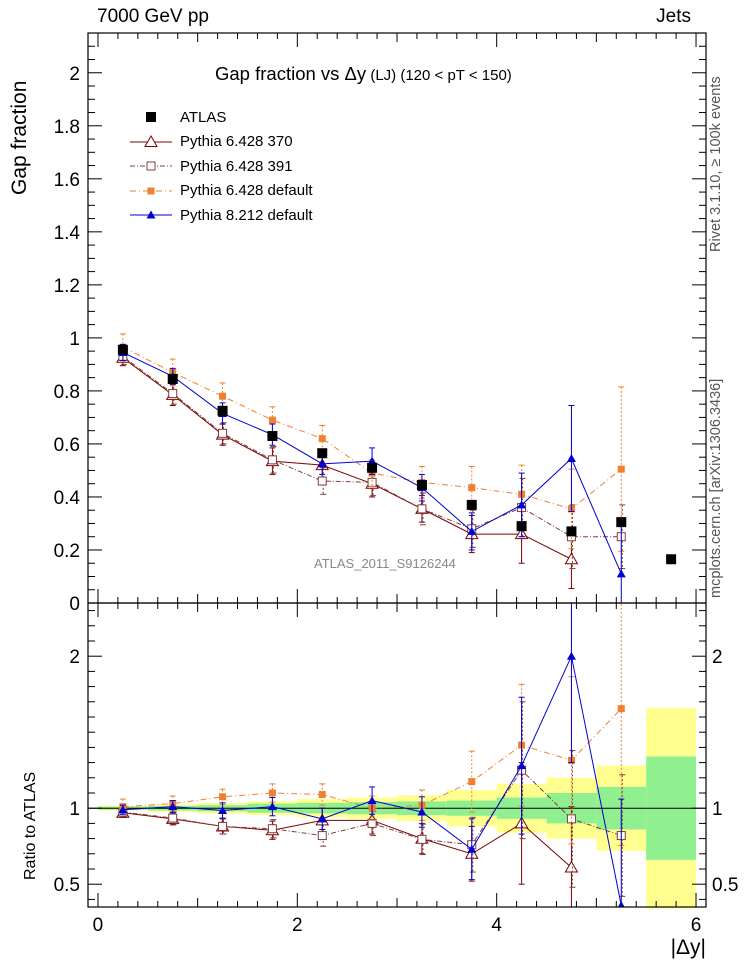 This screenshot has height=972, width=746. Describe the element at coordinates (74, 657) in the screenshot. I see `ratio-y-tick-label-left: 2` at that location.